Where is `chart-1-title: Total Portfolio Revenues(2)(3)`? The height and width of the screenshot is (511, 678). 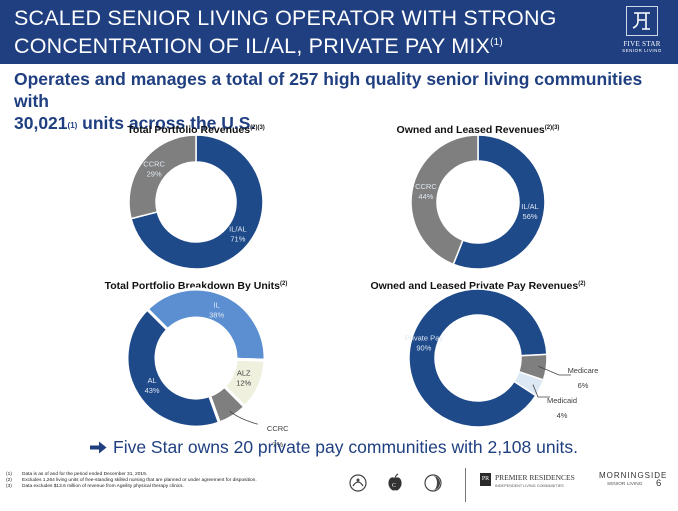
chart-1-title: Total Portfolio Revenues(2)(3) is located at coordinates (196, 130).